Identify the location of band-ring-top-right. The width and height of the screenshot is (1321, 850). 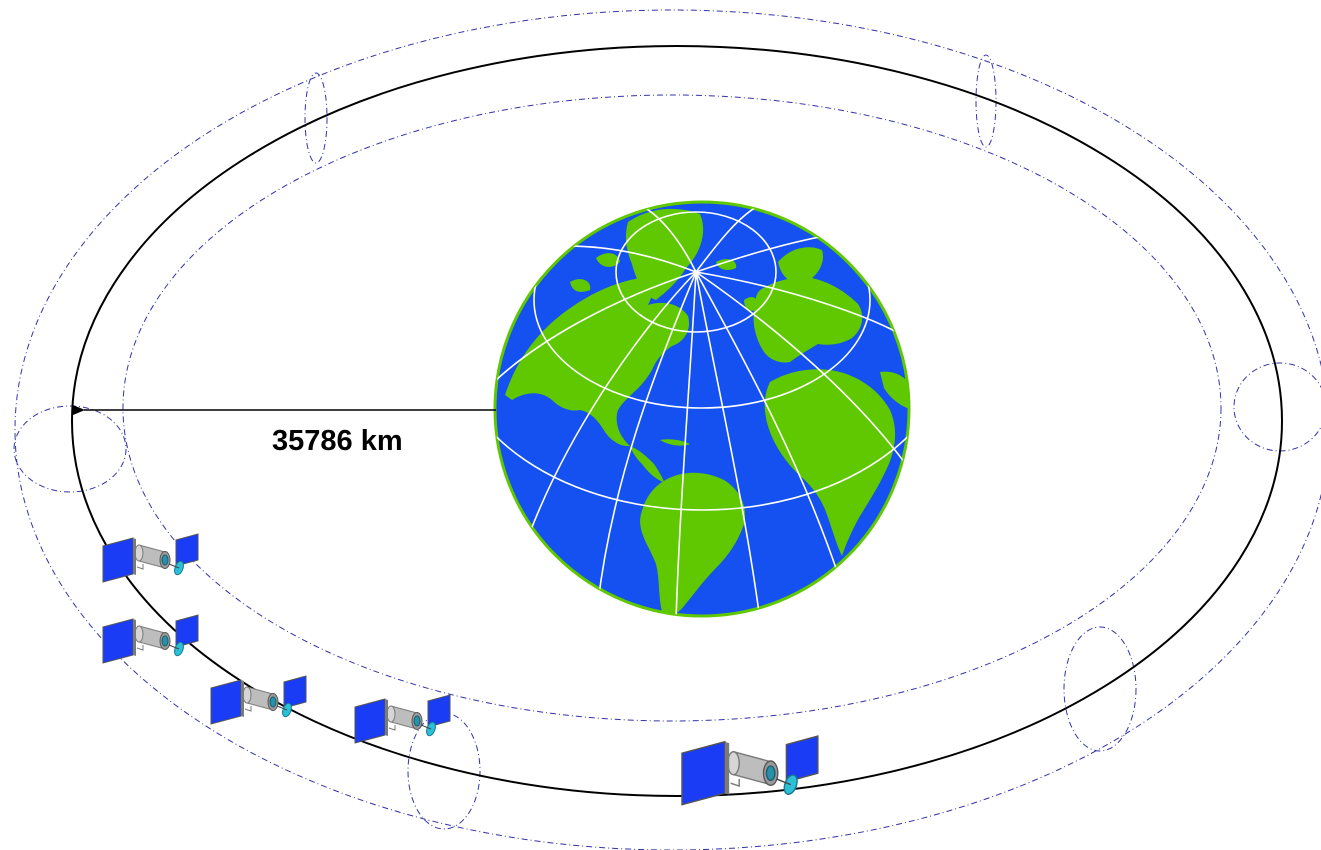
(986, 101).